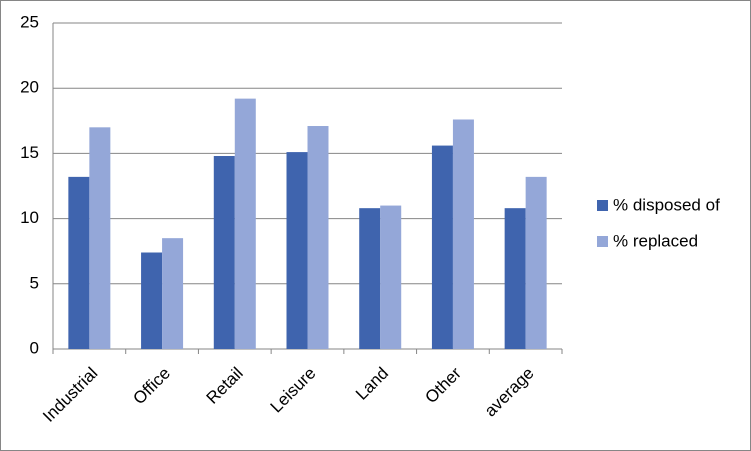 This screenshot has width=751, height=451. What do you see at coordinates (29, 21) in the screenshot?
I see `y-tick-label: 25` at bounding box center [29, 21].